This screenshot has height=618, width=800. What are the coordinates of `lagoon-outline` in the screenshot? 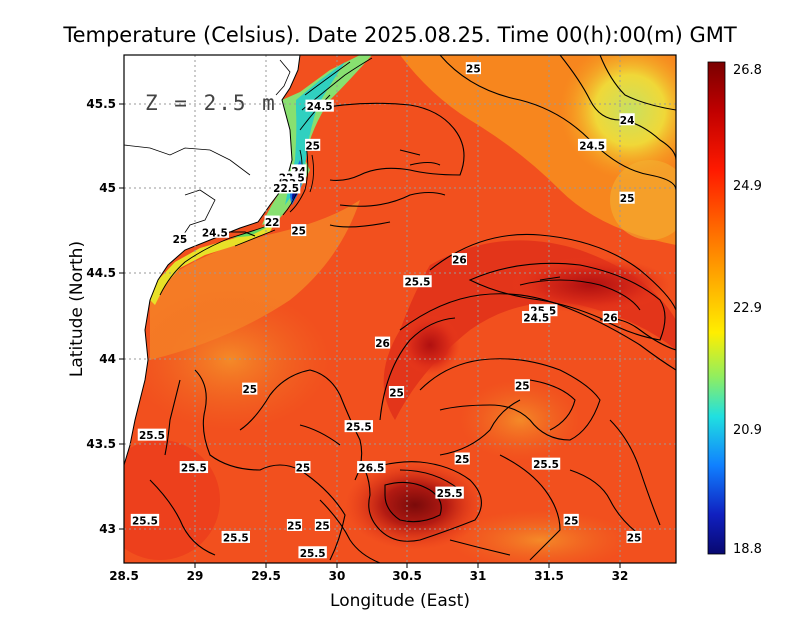 It's located at (197, 215).